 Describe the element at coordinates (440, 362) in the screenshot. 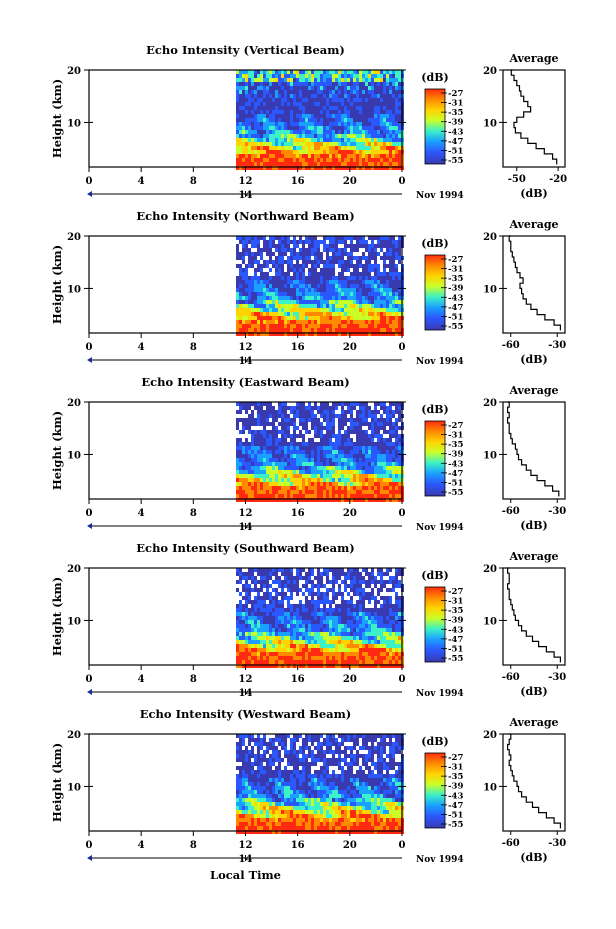

I see `date-label: Nov 1994` at that location.